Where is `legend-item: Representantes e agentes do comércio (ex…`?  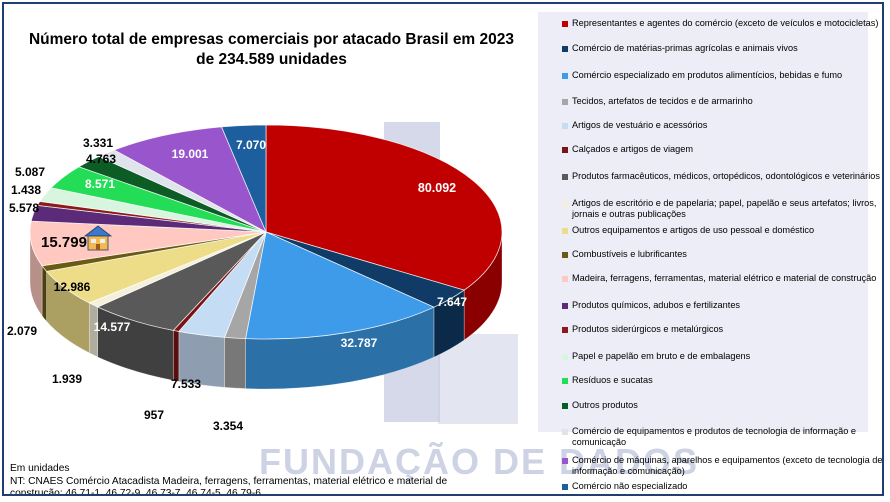
legend-item: Representantes e agentes do comércio (ex… is located at coordinates (722, 23).